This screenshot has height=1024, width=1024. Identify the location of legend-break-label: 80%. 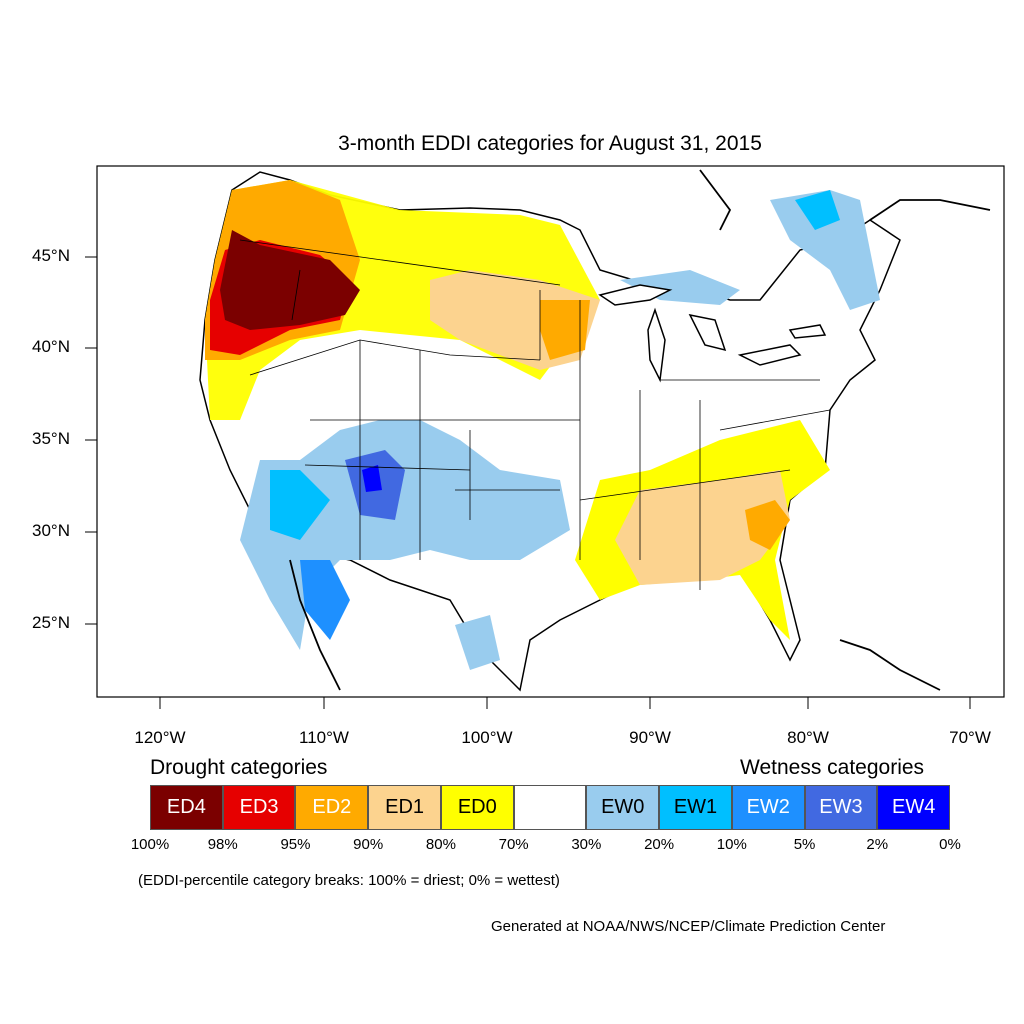
(440, 844).